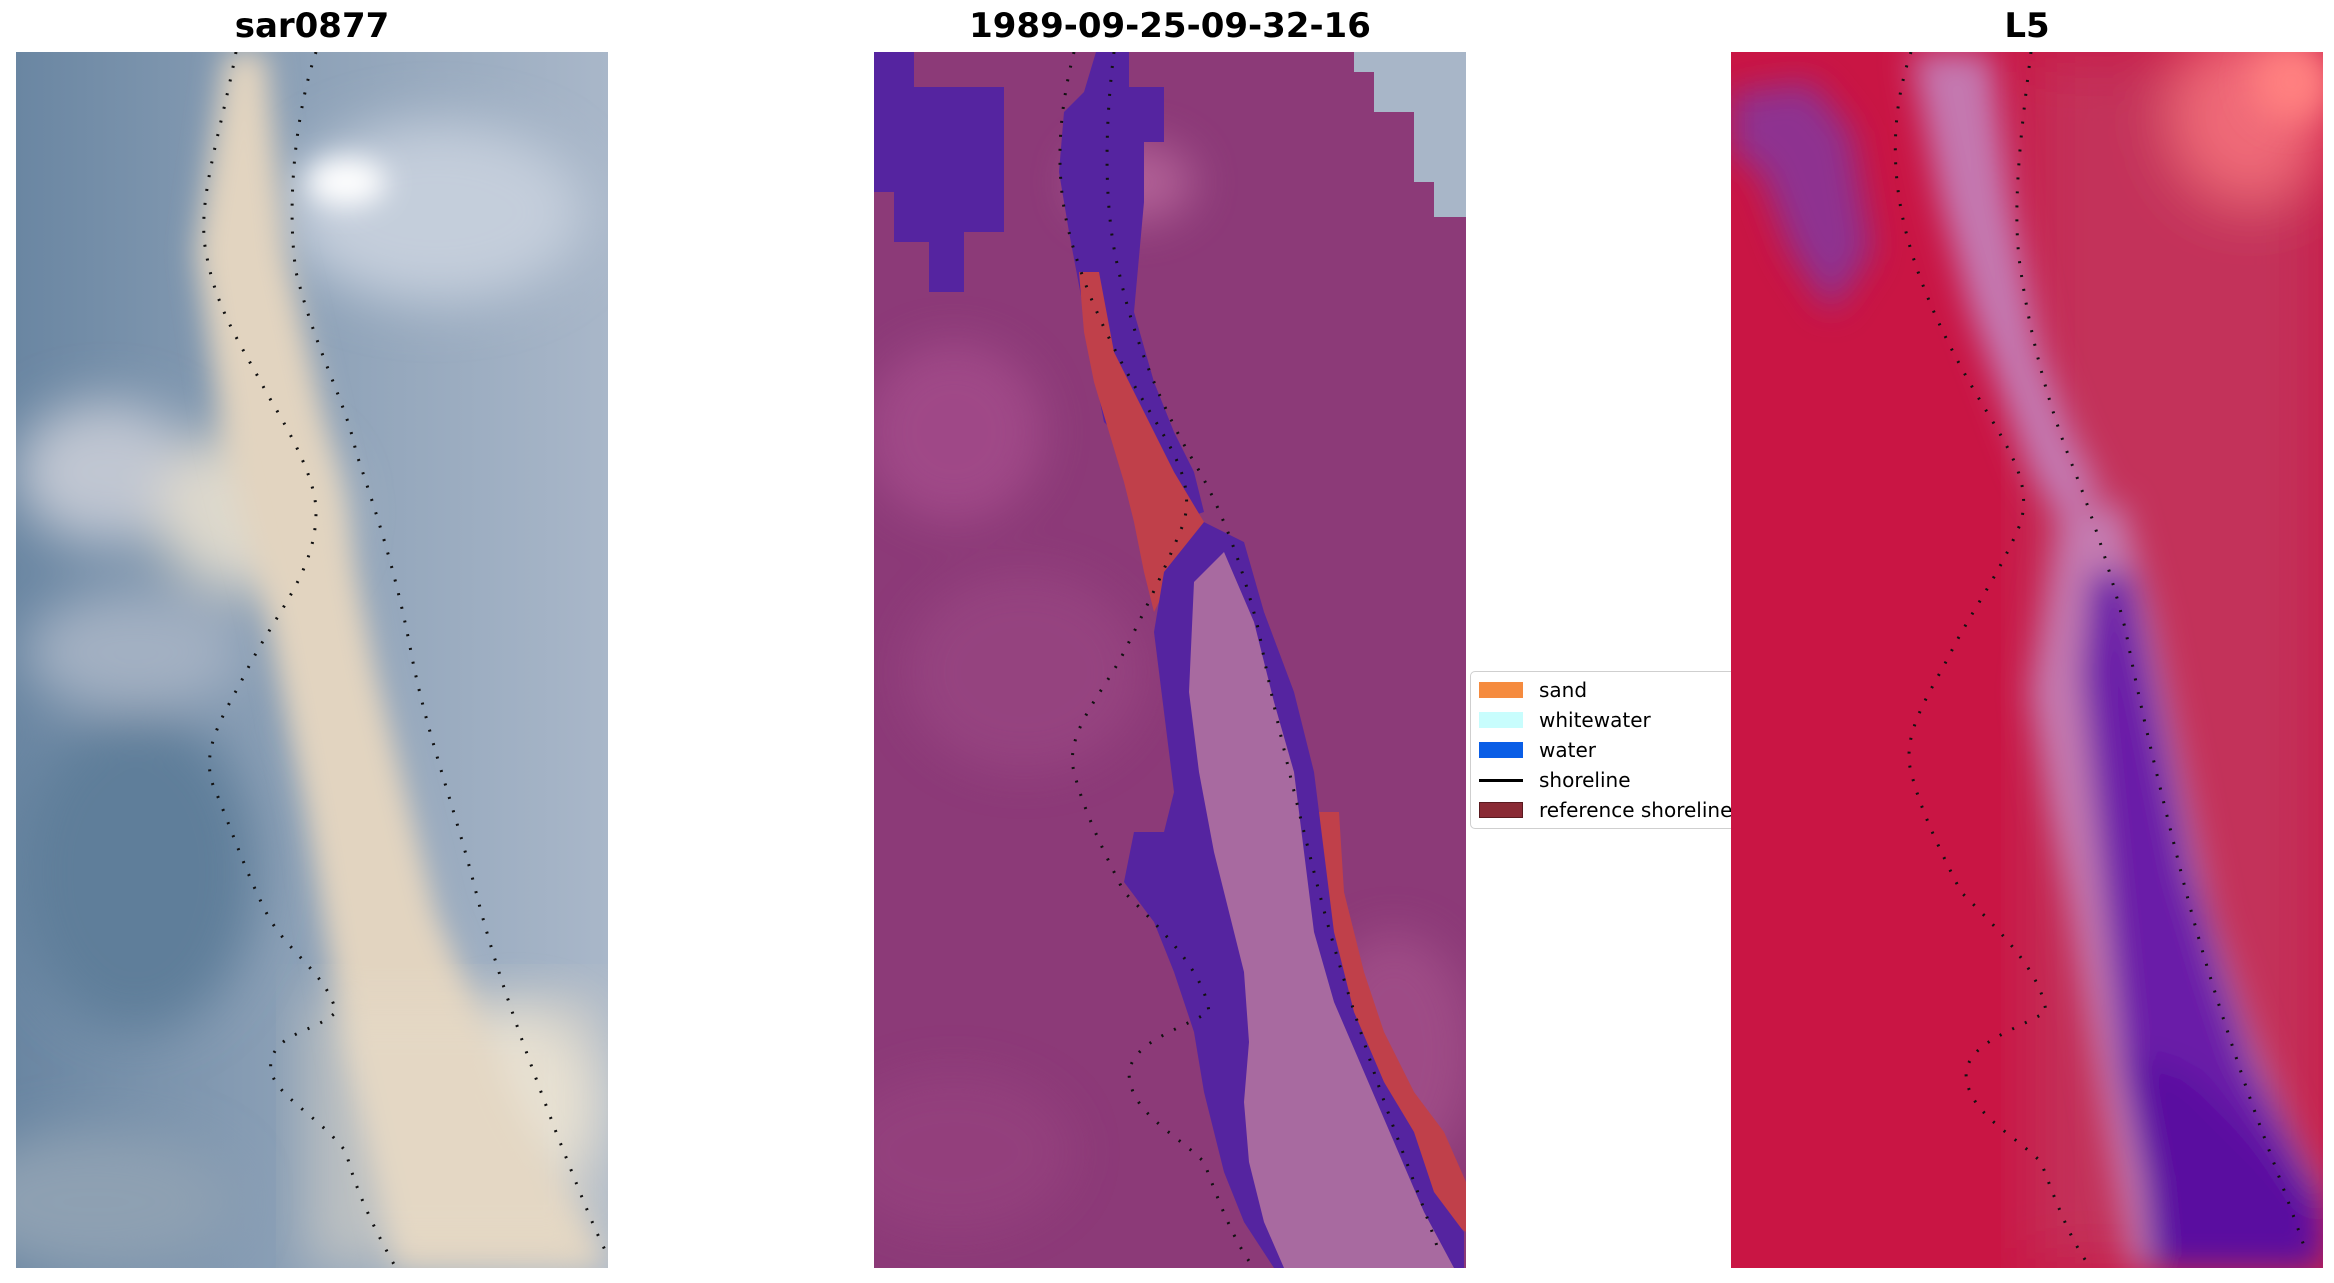  I want to click on legend-label-water: water, so click(1567, 750).